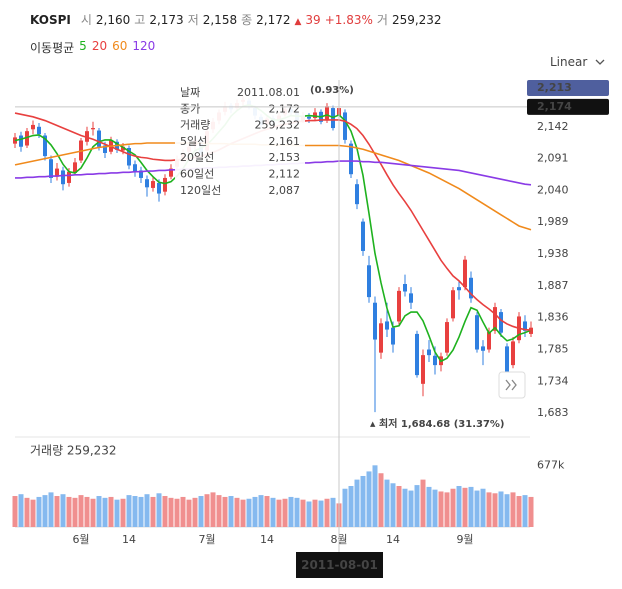 This screenshot has height=589, width=622. Describe the element at coordinates (348, 20) in the screenshot. I see `change-pct: +1.83%` at that location.